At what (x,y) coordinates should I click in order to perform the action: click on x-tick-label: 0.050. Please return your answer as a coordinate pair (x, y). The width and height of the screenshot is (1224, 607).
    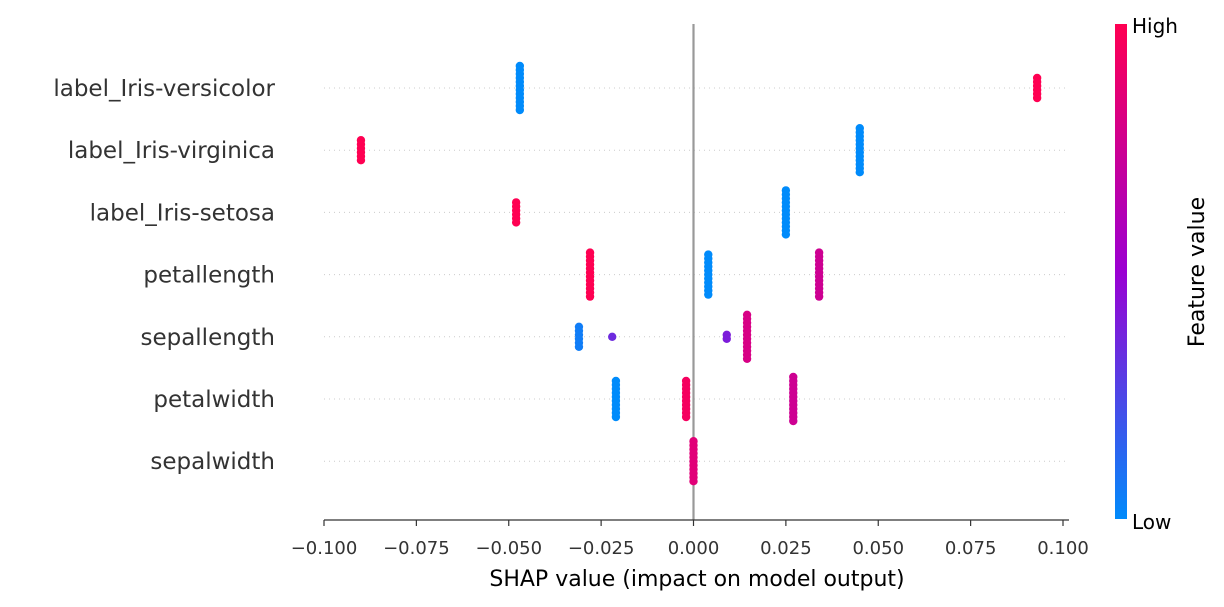
    Looking at the image, I should click on (878, 548).